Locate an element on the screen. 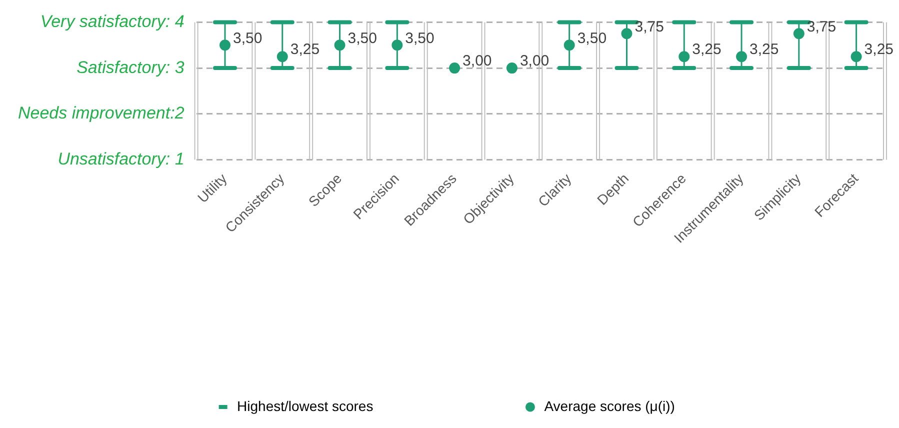 This screenshot has width=899, height=428. legend-label: Average scores (μ(i)) is located at coordinates (609, 406).